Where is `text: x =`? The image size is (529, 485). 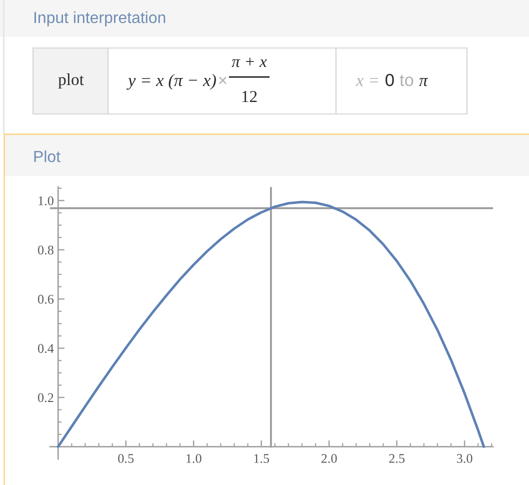
text: x = is located at coordinates (367, 82).